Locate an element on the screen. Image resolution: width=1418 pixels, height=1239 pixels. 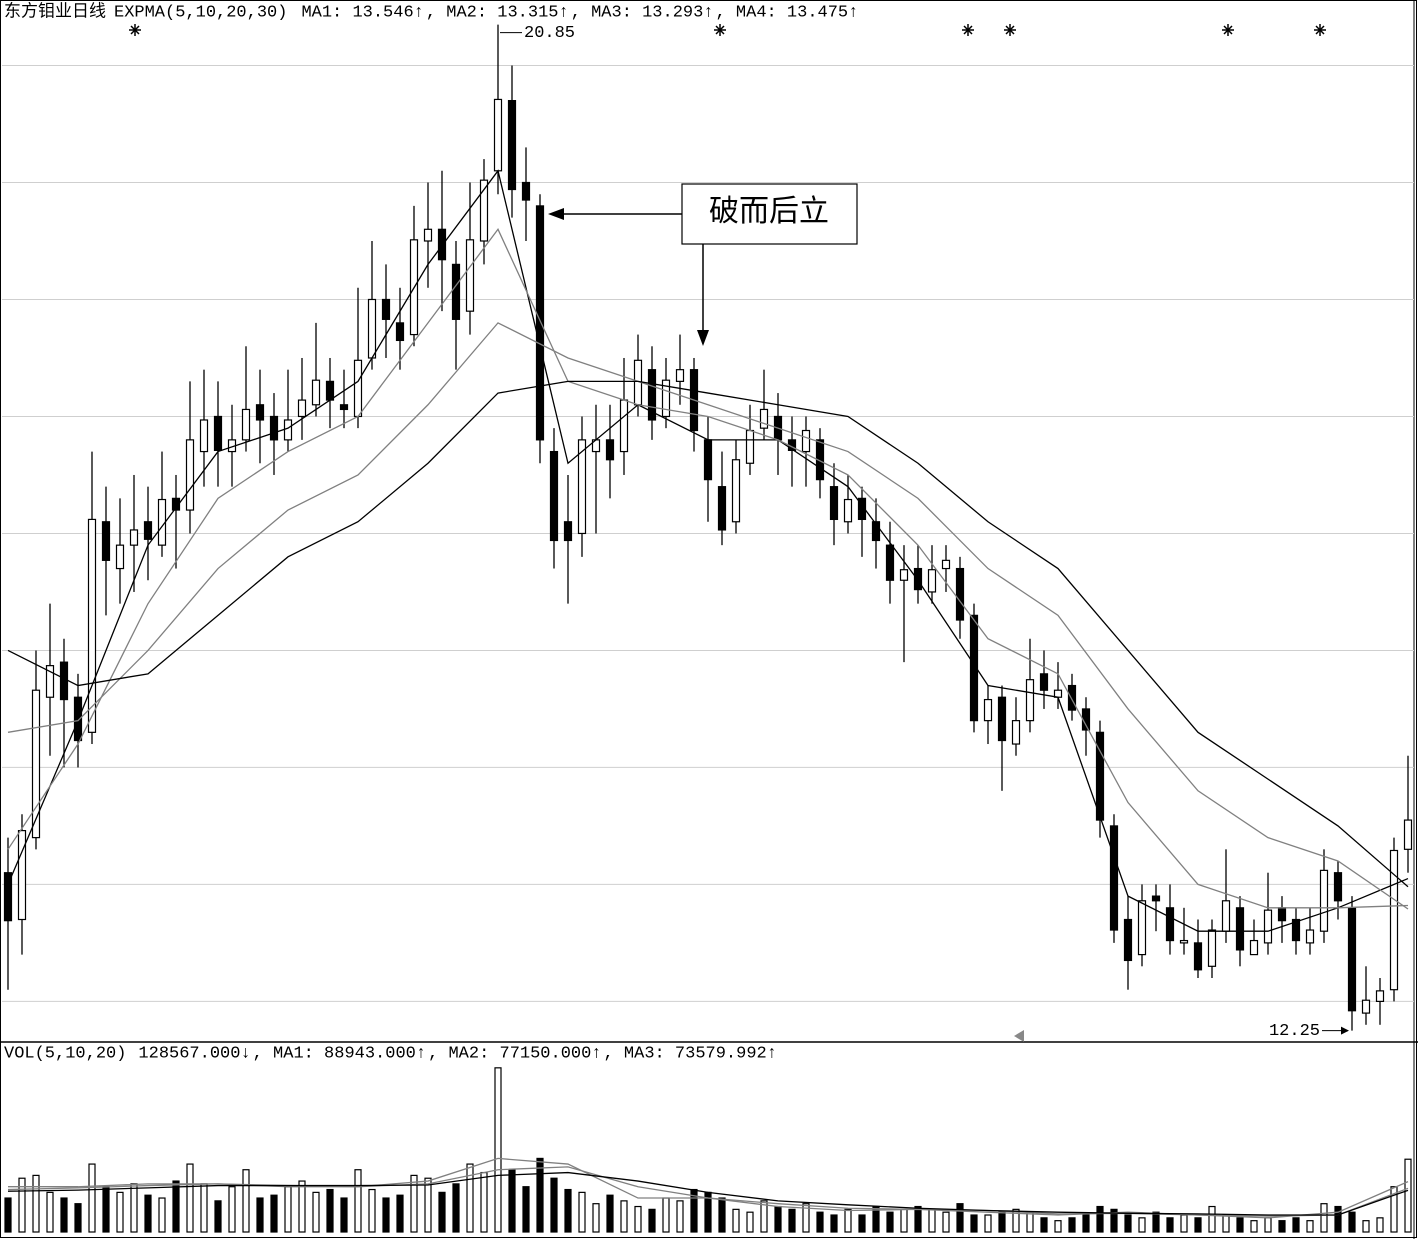
header-text: , MA3: 73579.992↑ is located at coordinates (690, 1053).